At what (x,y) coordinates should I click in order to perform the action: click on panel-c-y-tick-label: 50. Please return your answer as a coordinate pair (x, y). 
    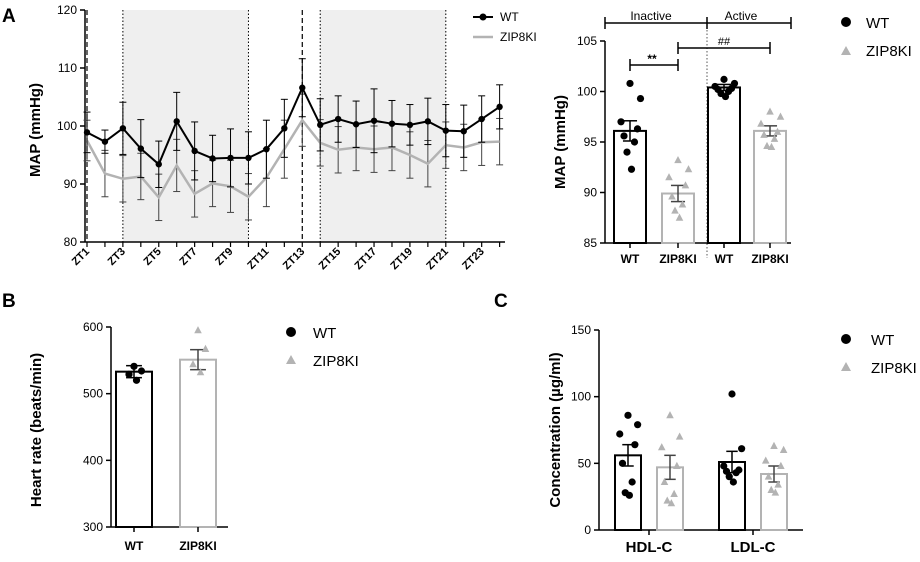
    Looking at the image, I should click on (585, 463).